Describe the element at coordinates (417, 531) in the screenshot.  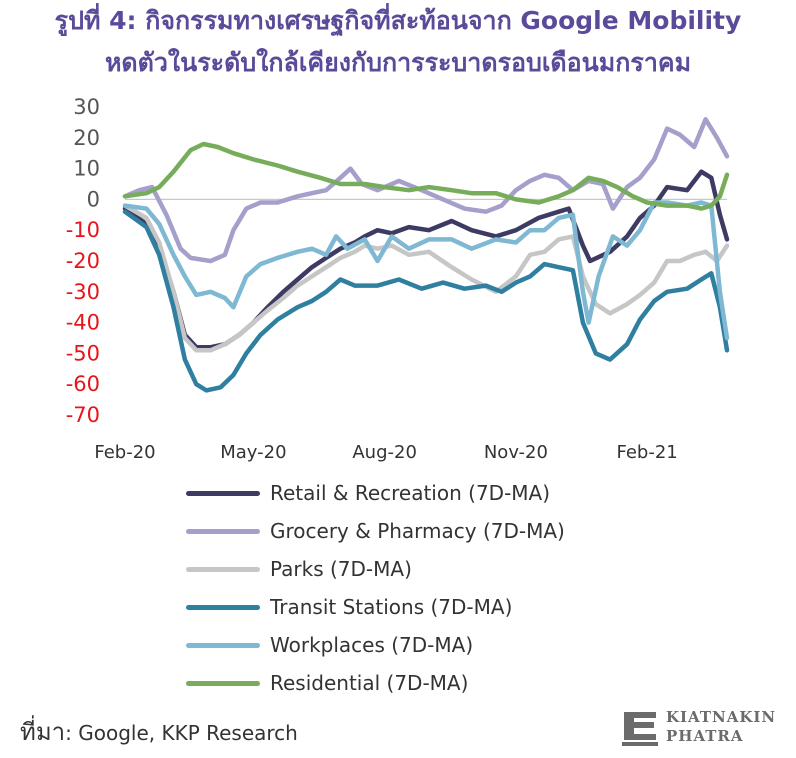
I see `legend-label: Grocery & Pharmacy (7D-MA)` at that location.